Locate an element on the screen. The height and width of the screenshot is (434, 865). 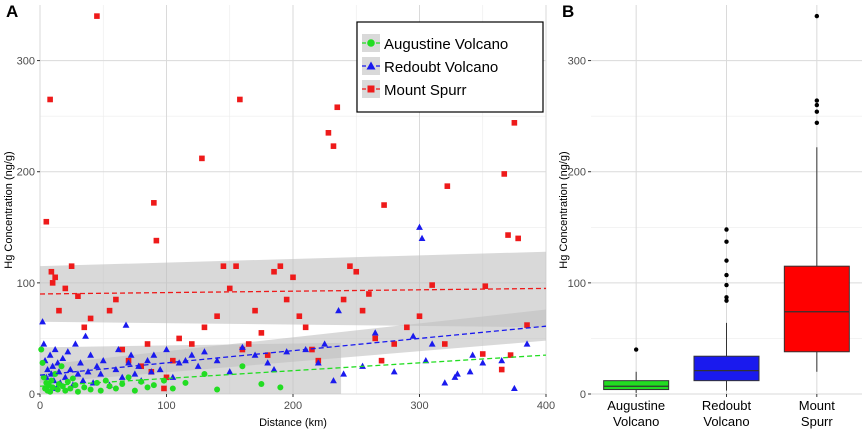
x-tick-label: 0 is located at coordinates (40, 406).